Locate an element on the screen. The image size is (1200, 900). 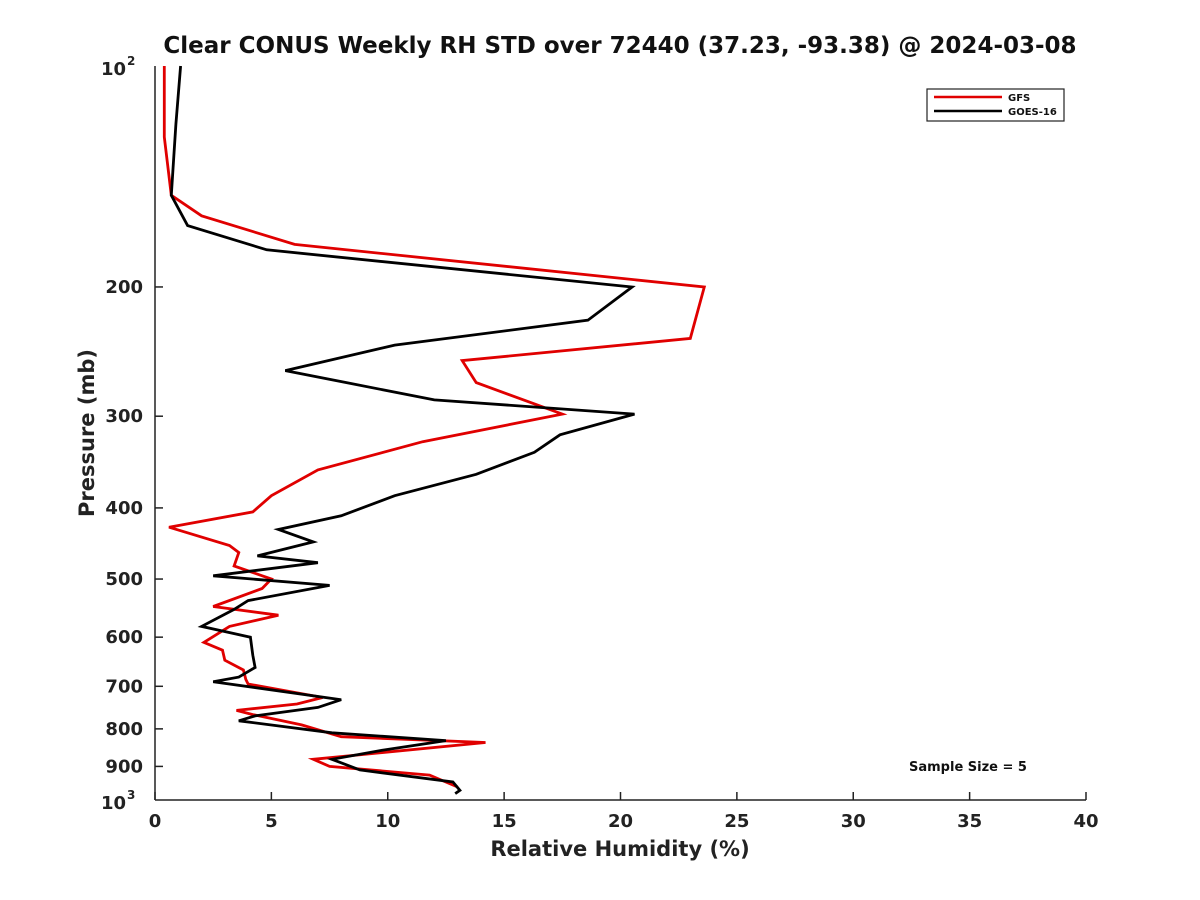
x-tick-label: 30 is located at coordinates (853, 821).